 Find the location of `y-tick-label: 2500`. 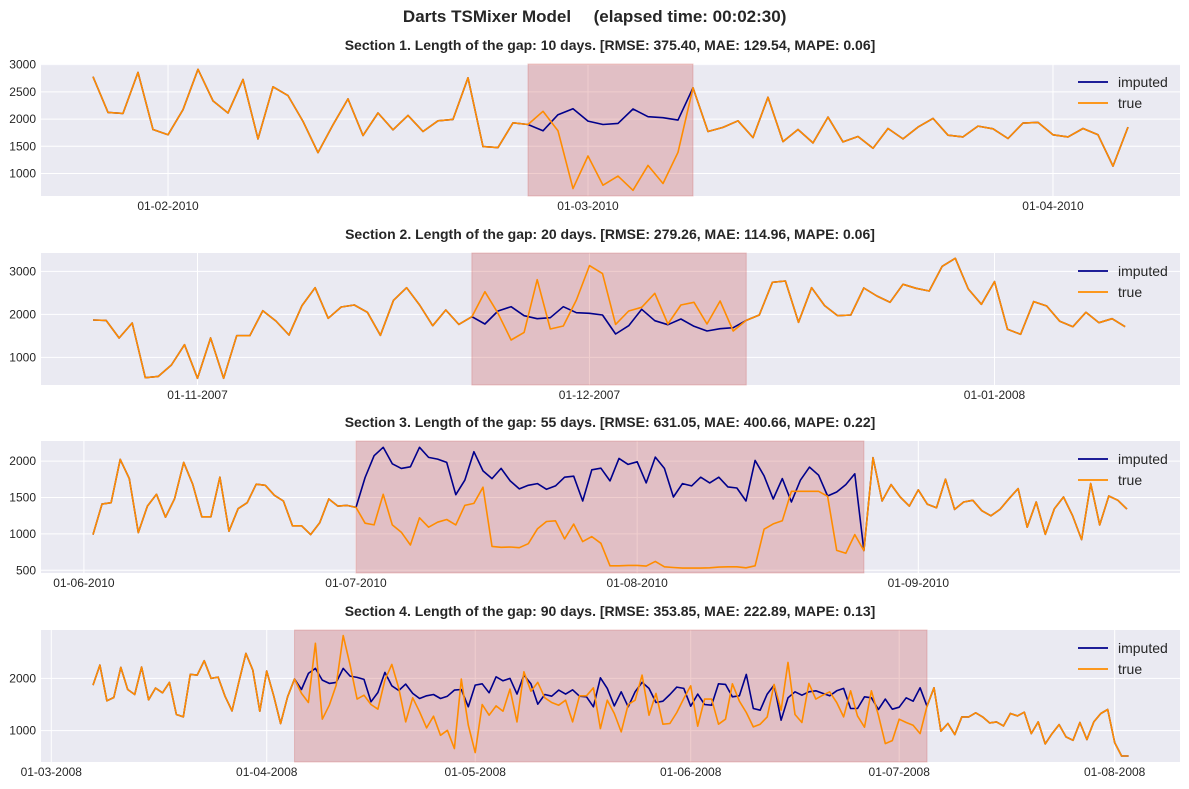

y-tick-label: 2500 is located at coordinates (22, 92).